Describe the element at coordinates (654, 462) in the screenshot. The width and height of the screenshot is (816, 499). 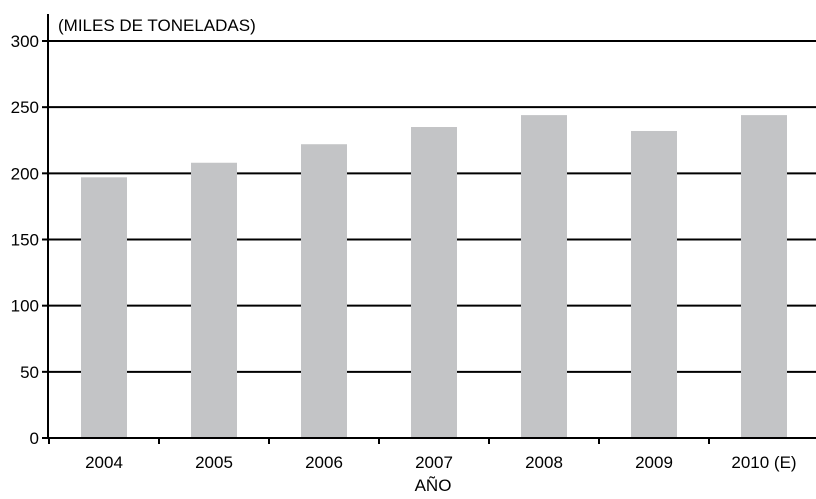
I see `x-tick-label-2009: 2009` at that location.